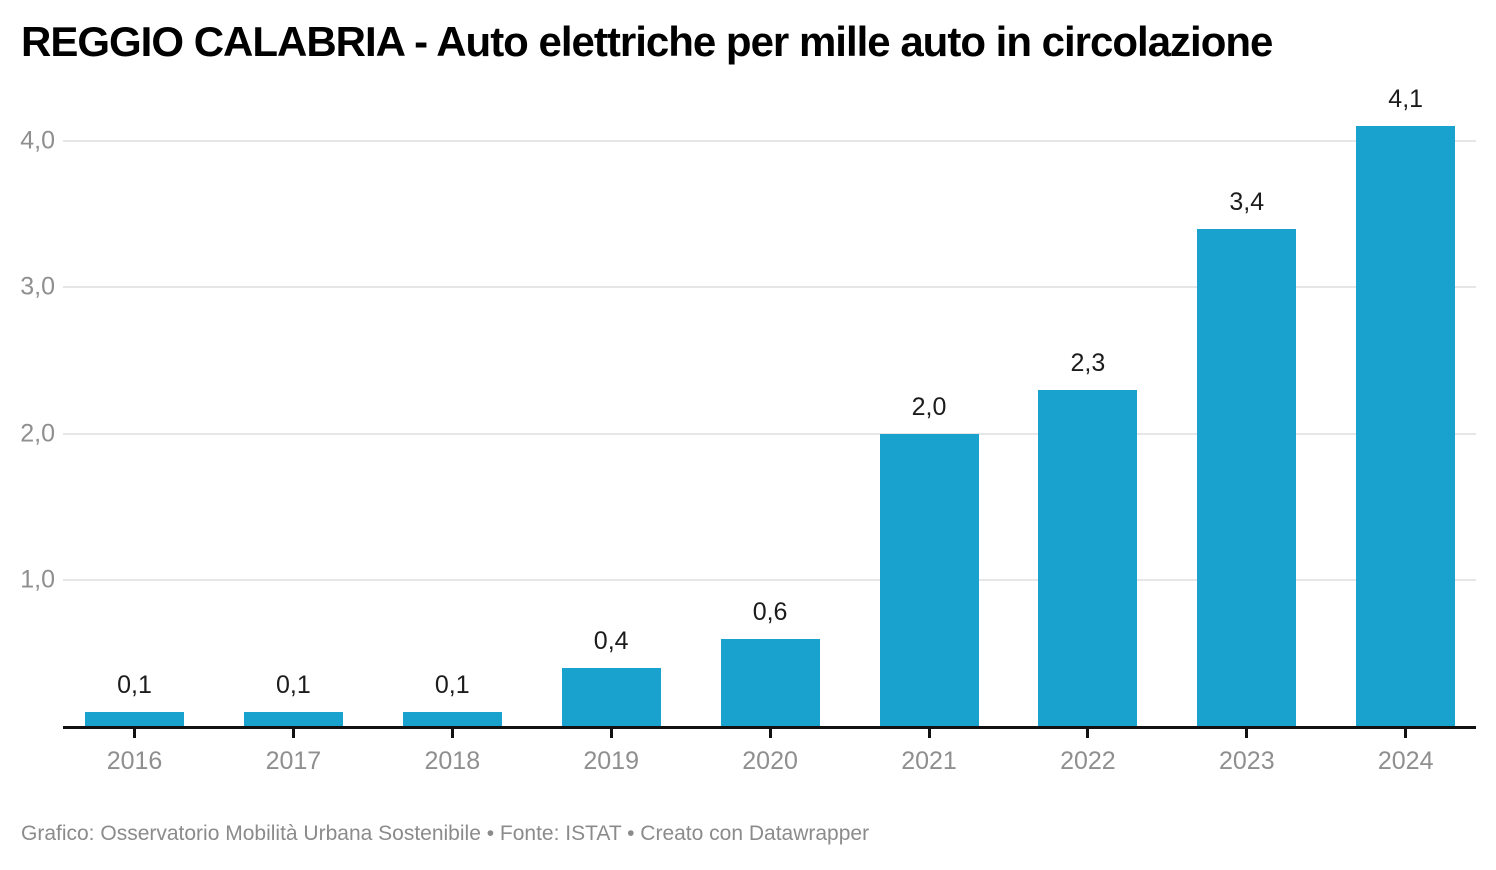 Image resolution: width=1496 pixels, height=870 pixels. Describe the element at coordinates (1088, 558) in the screenshot. I see `bar-2022` at that location.